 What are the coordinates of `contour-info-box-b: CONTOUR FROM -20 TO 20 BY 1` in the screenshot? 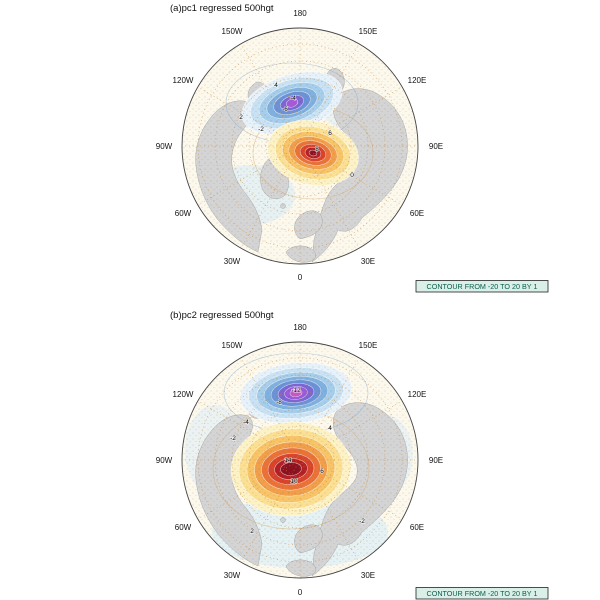 It's located at (482, 593).